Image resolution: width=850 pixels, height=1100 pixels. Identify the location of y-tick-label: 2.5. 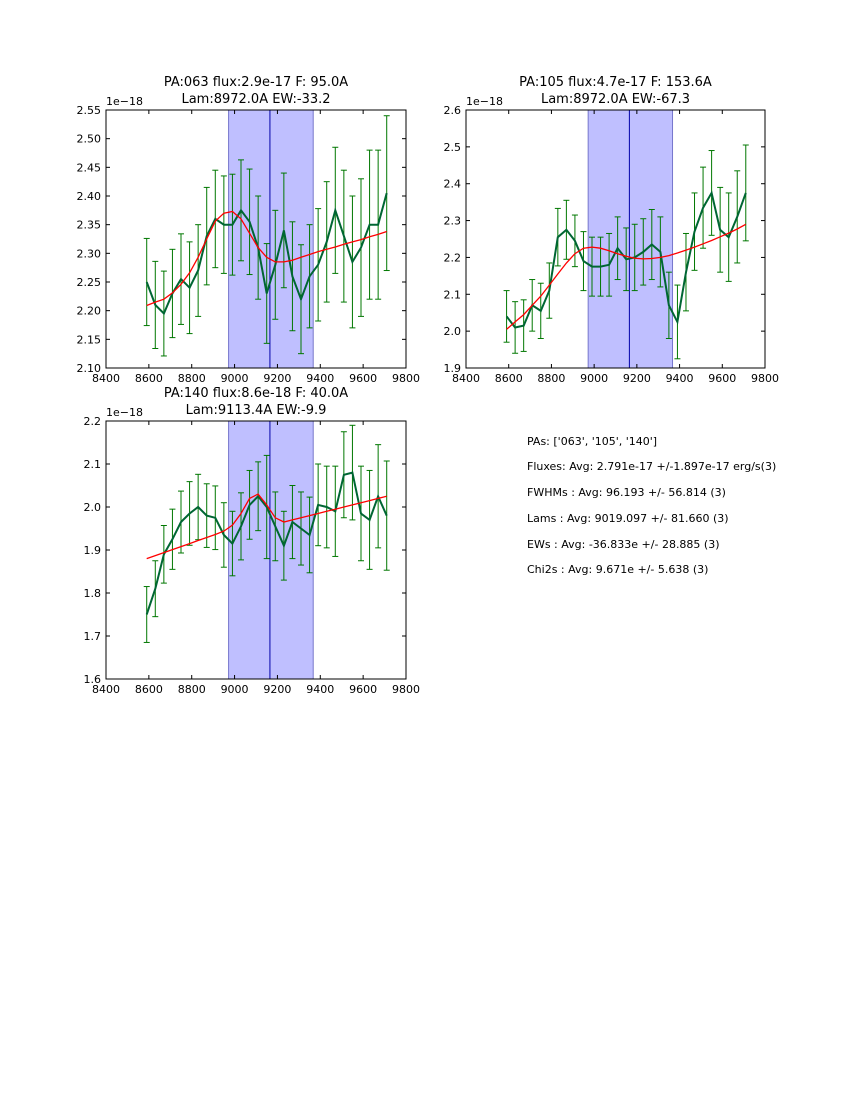
(453, 147).